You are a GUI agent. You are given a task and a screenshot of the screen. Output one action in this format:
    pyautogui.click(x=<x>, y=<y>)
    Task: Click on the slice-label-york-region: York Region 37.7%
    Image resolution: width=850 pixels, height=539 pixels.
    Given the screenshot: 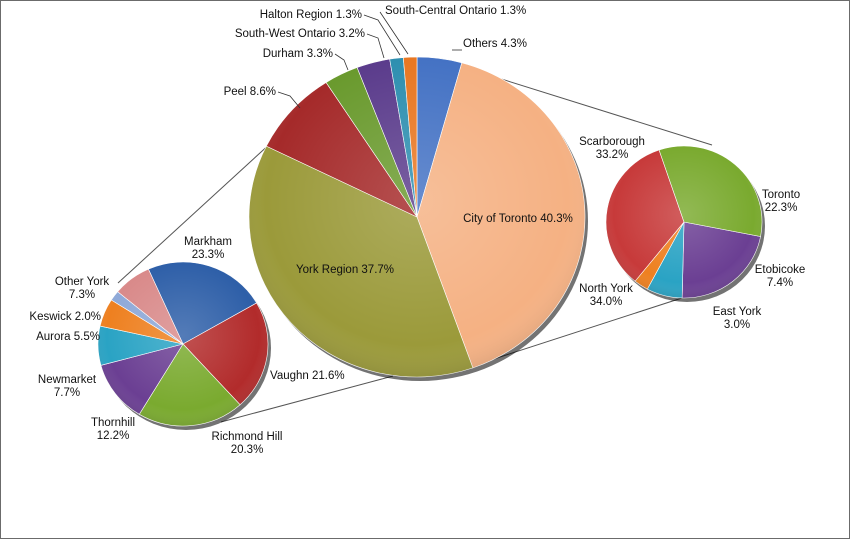 What is the action you would take?
    pyautogui.click(x=345, y=270)
    